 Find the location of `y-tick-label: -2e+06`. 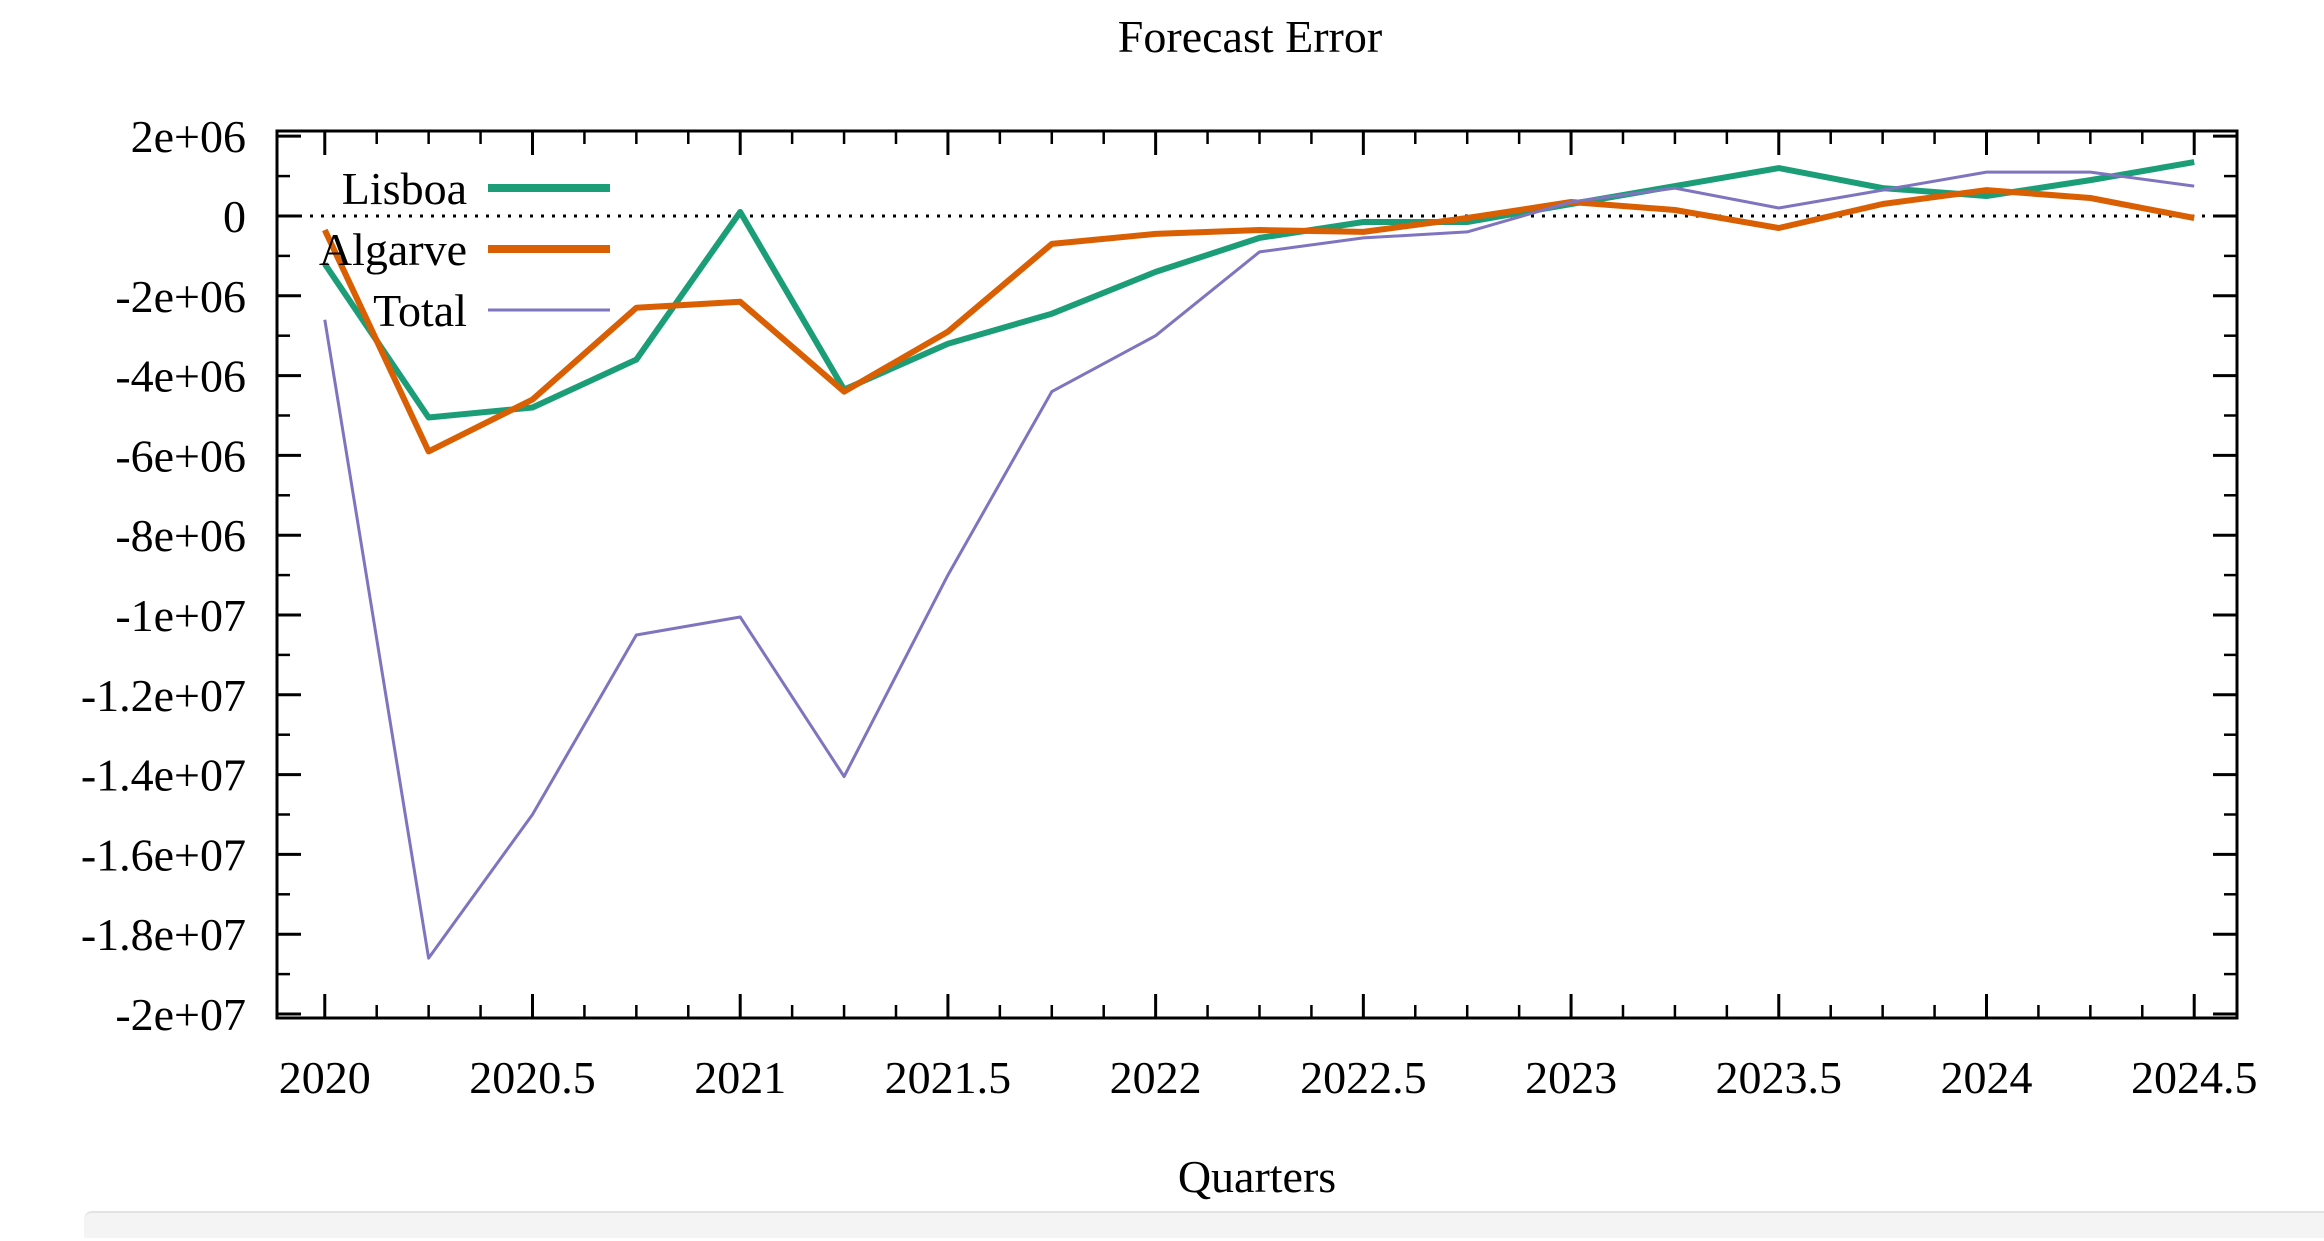

y-tick-label: -2e+06 is located at coordinates (180, 296).